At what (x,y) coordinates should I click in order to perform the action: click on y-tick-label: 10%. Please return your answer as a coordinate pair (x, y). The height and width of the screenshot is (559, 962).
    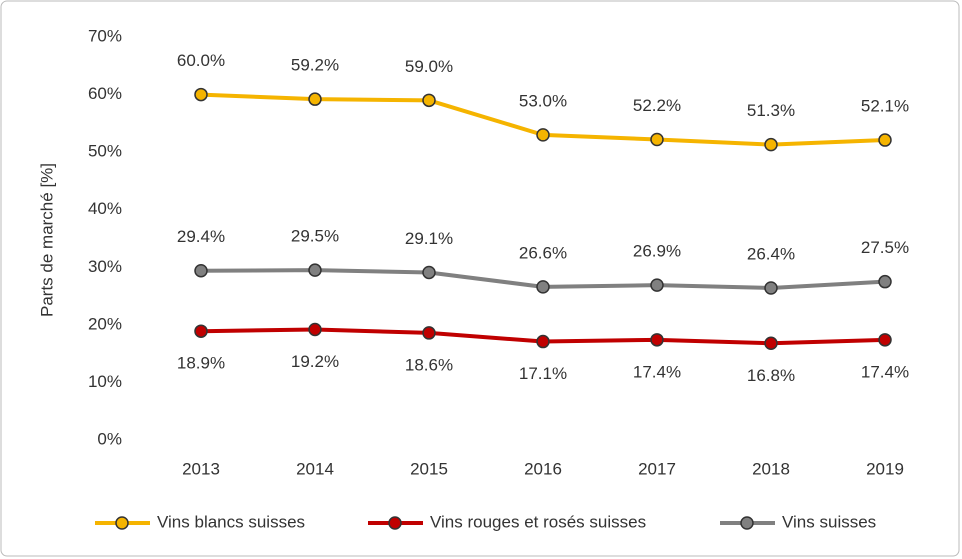
    Looking at the image, I should click on (105, 381).